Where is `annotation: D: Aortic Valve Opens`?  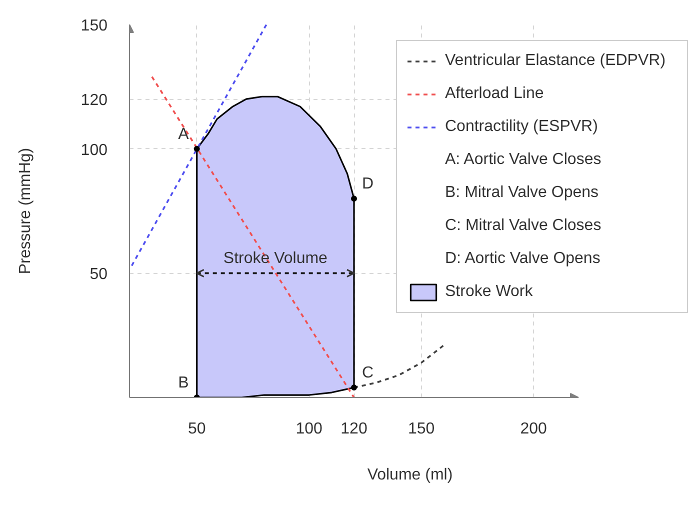 annotation: D: Aortic Valve Opens is located at coordinates (523, 259).